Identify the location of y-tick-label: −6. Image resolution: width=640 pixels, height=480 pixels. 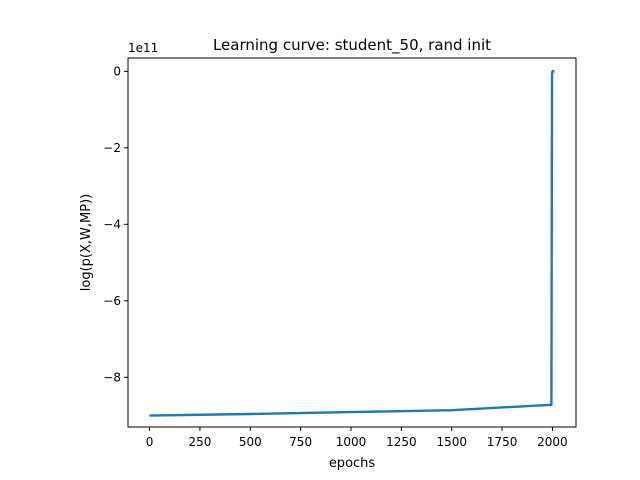
(112, 301).